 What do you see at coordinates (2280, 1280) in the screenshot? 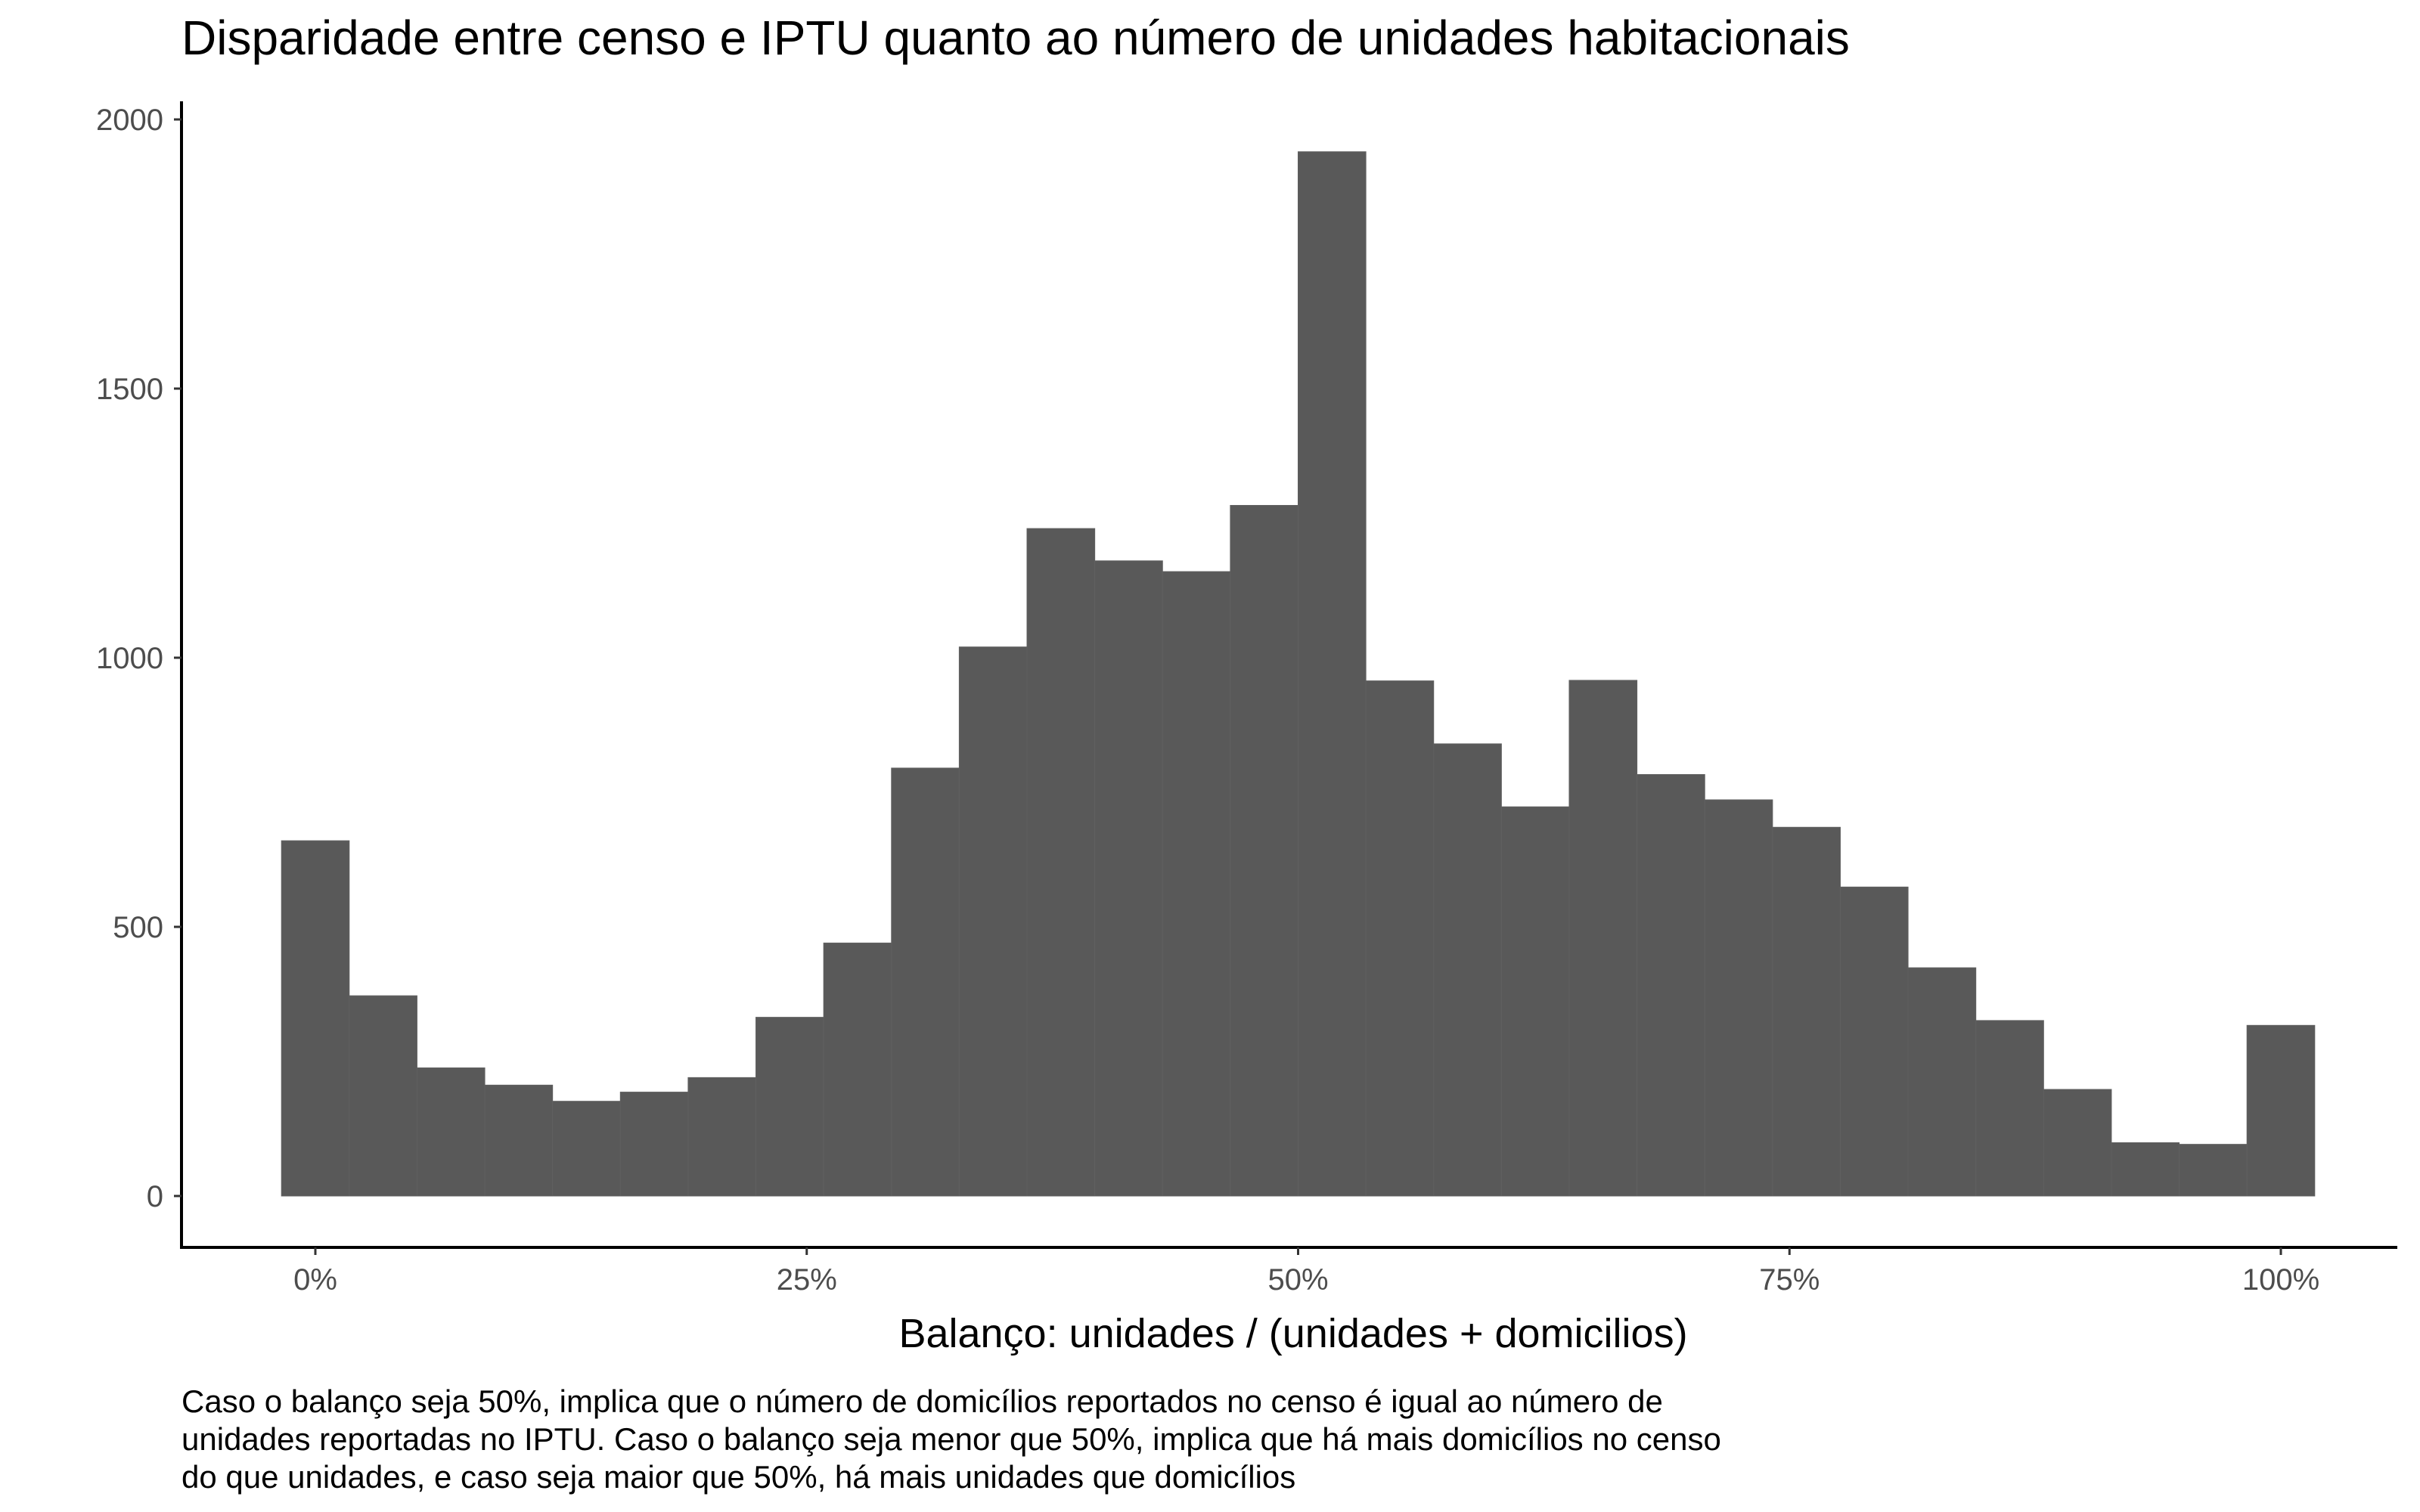
I see `x-tick-label: 100%` at bounding box center [2280, 1280].